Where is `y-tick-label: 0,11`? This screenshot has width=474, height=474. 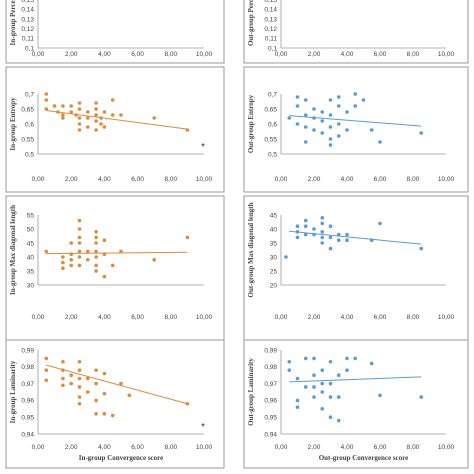 y-tick-label: 0,11 is located at coordinates (271, 39).